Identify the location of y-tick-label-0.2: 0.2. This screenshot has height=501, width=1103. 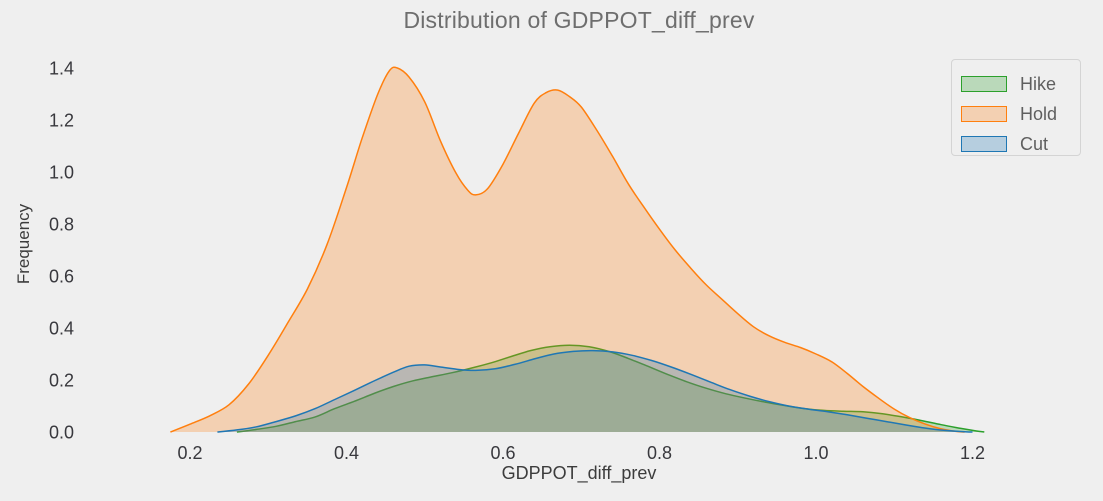
(61, 381).